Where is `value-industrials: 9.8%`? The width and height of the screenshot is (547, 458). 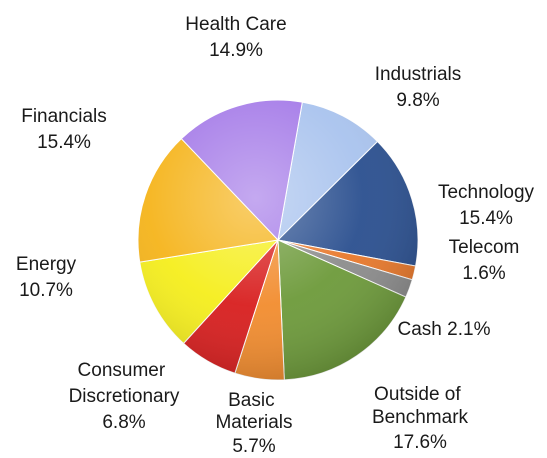 value-industrials: 9.8% is located at coordinates (417, 100).